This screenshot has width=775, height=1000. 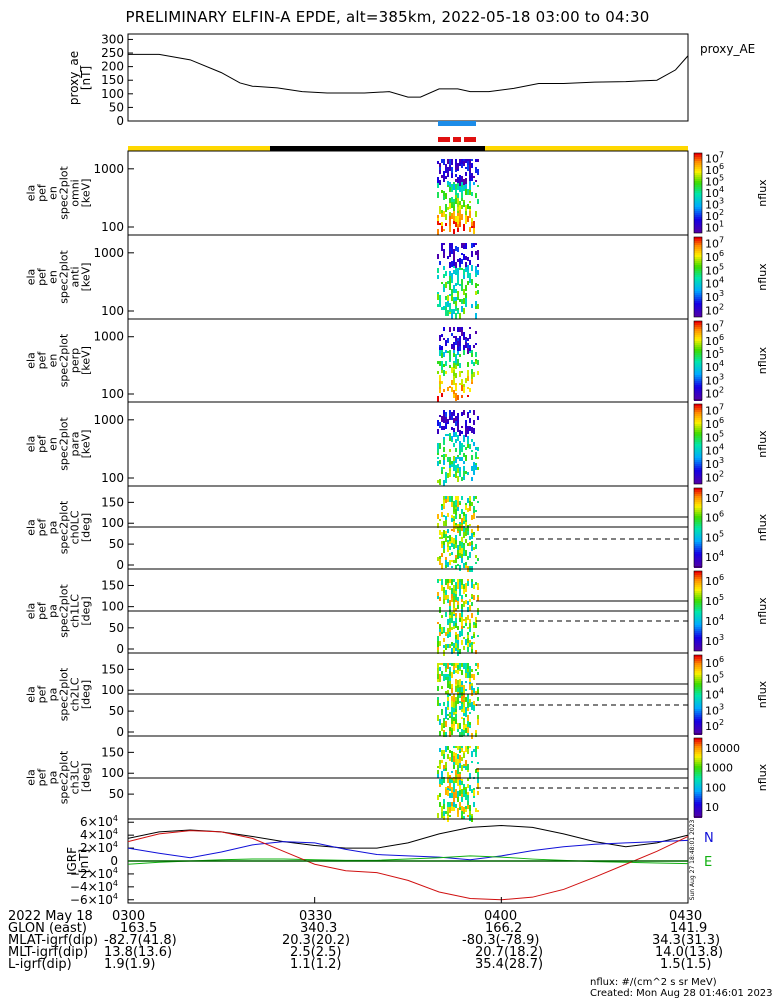 I want to click on xaxis-tick-label: 34.3(31.3), so click(x=686, y=940).